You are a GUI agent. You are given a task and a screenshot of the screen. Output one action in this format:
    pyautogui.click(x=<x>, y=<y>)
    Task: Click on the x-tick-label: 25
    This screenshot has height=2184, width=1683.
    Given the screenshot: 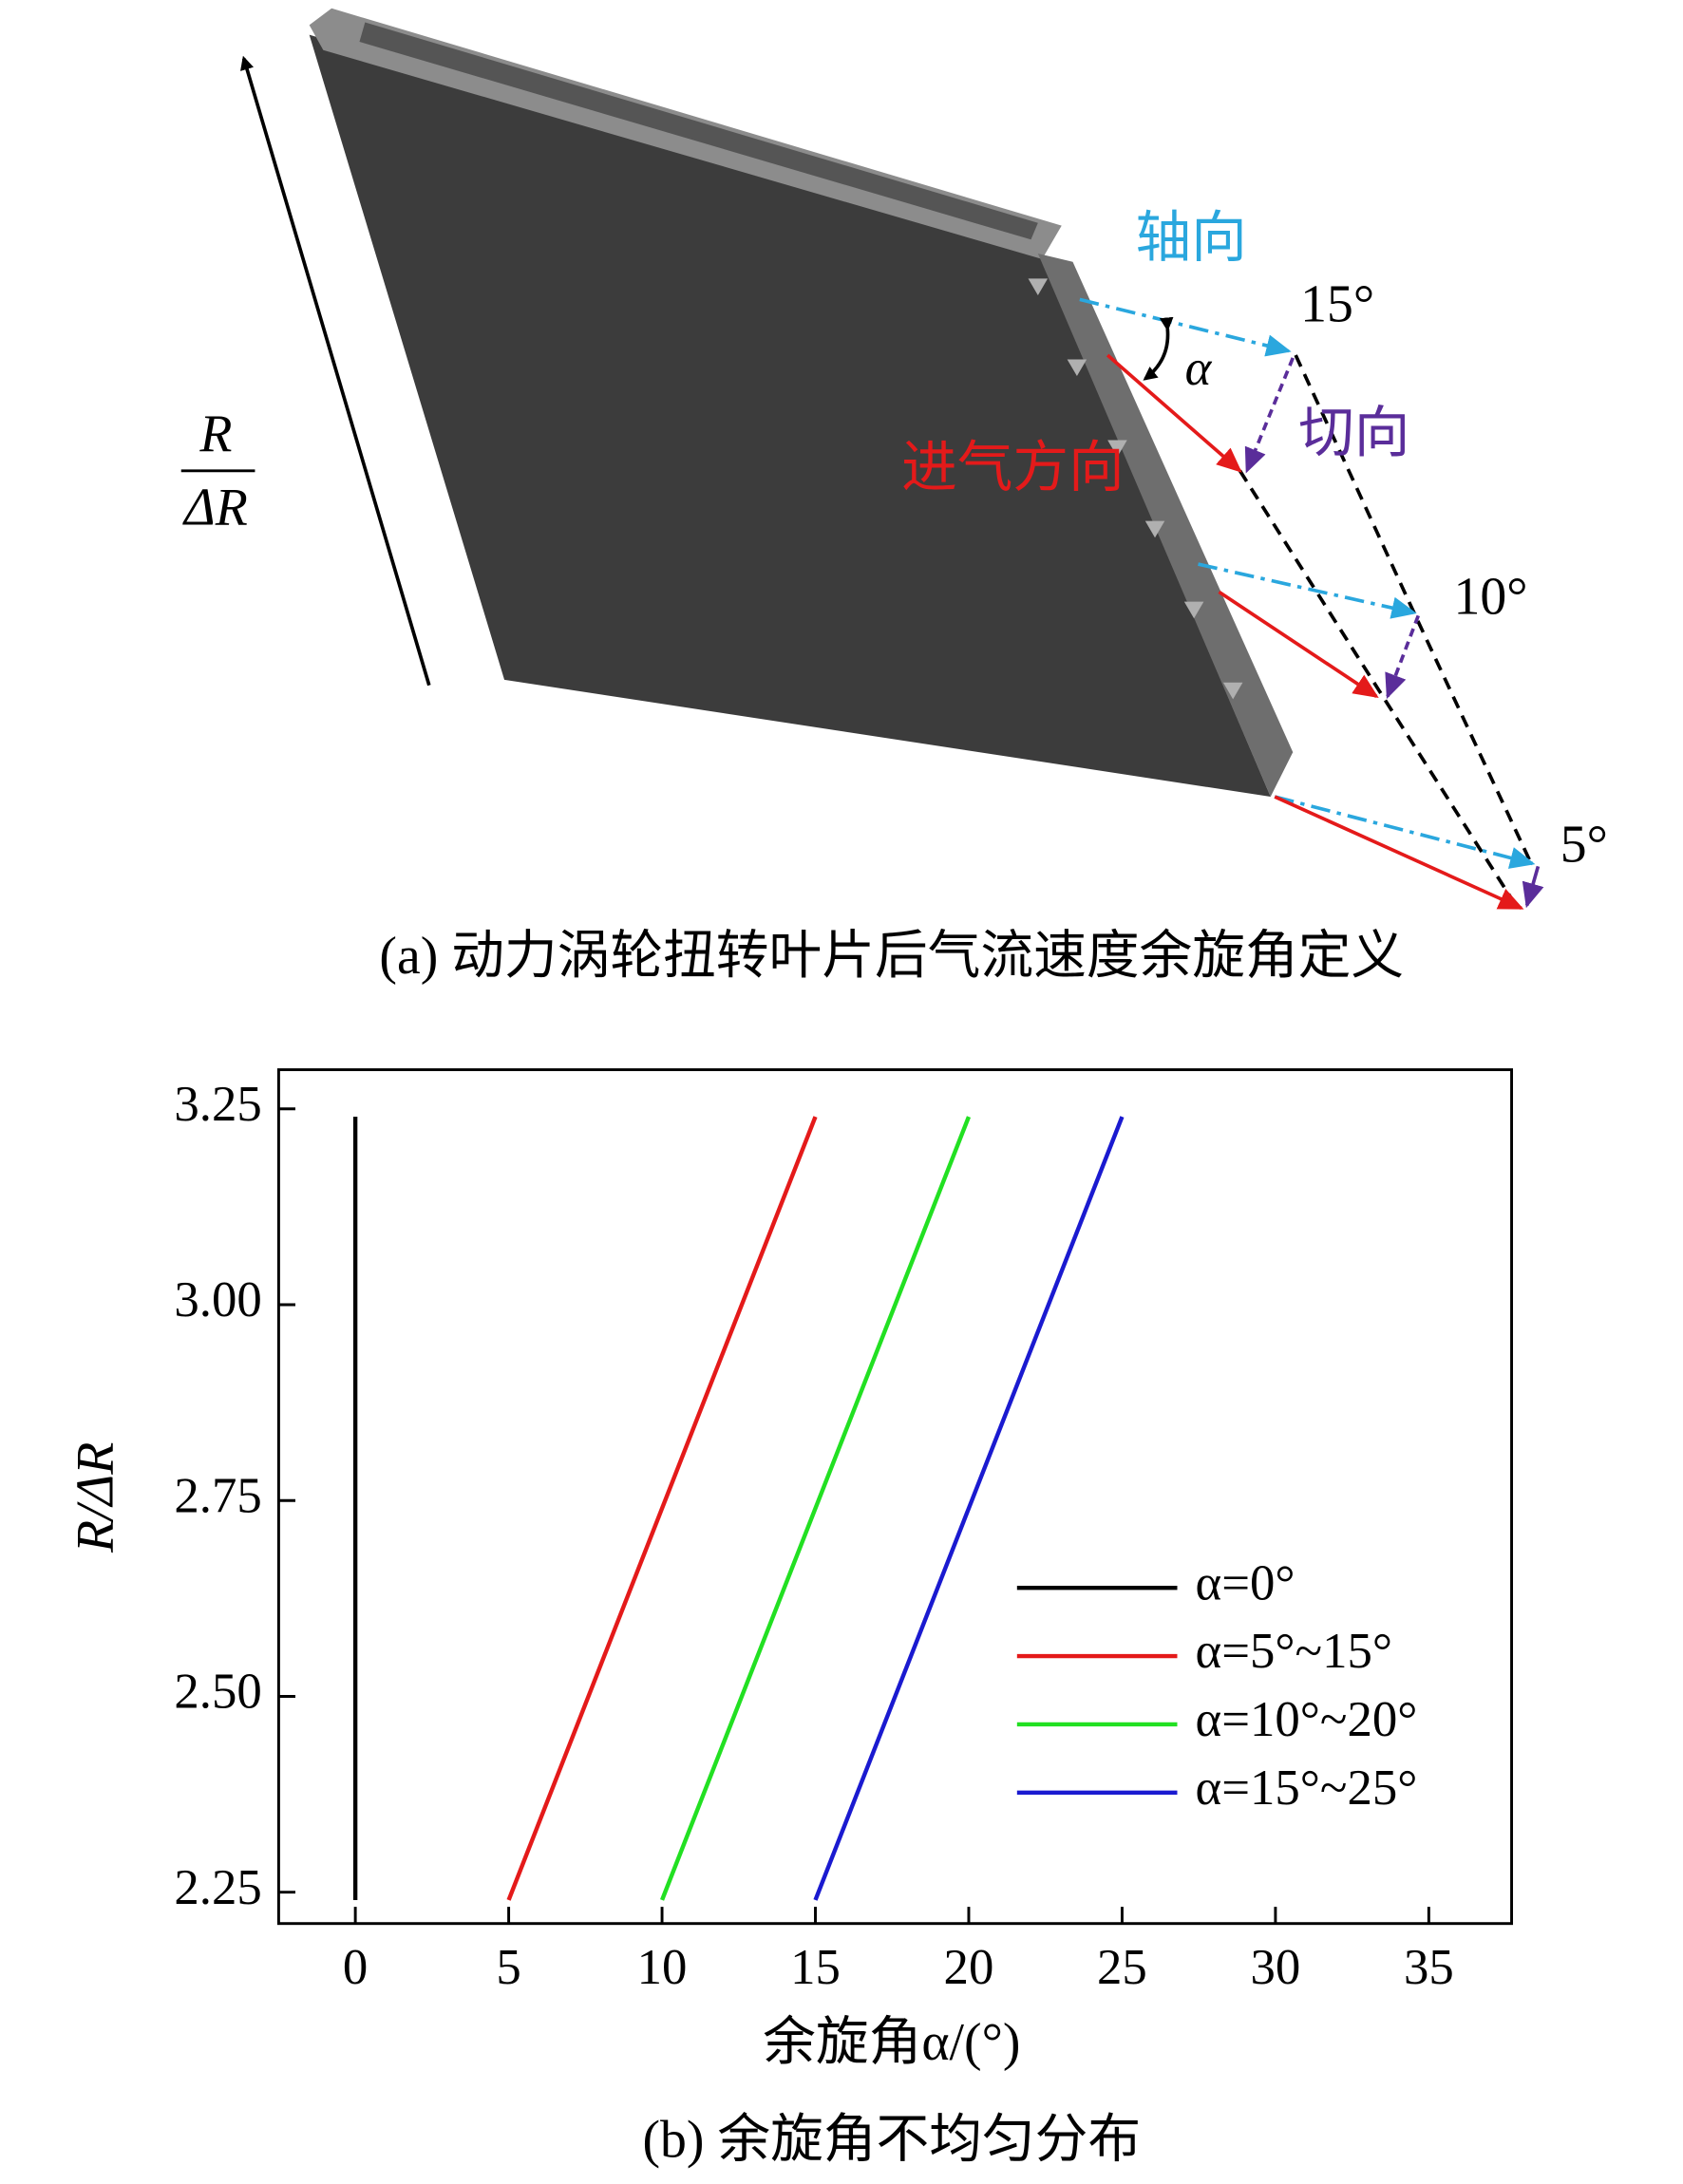 What is the action you would take?
    pyautogui.click(x=1122, y=1967)
    